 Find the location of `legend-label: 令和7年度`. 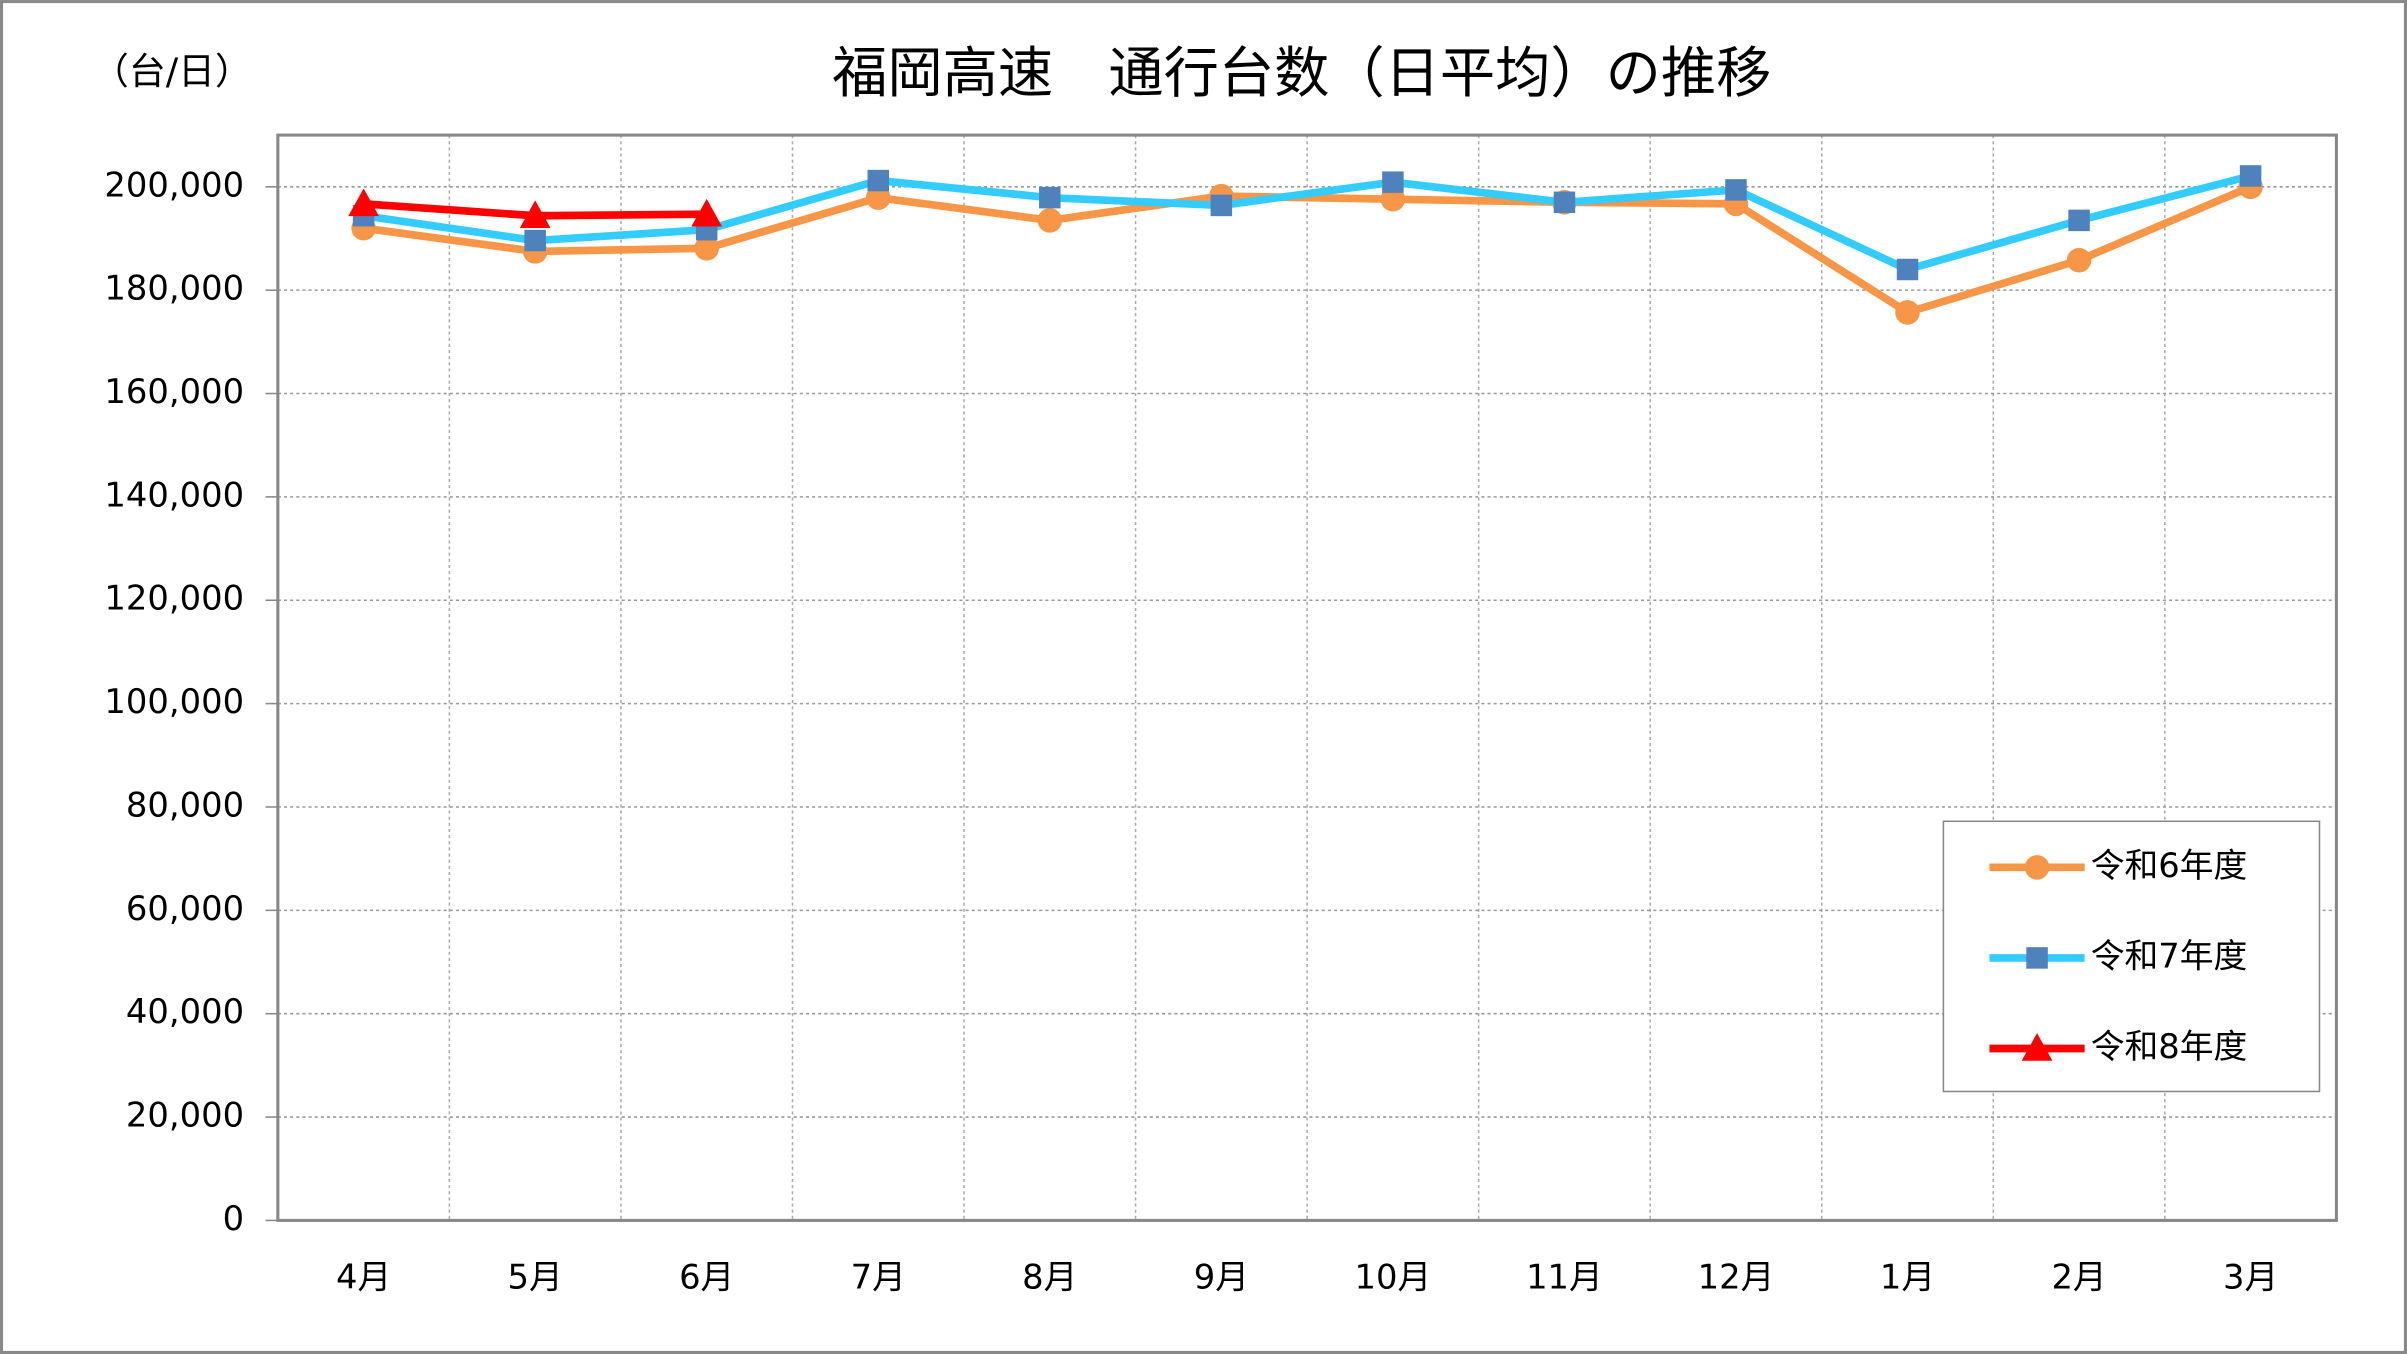

legend-label: 令和7年度 is located at coordinates (2169, 955).